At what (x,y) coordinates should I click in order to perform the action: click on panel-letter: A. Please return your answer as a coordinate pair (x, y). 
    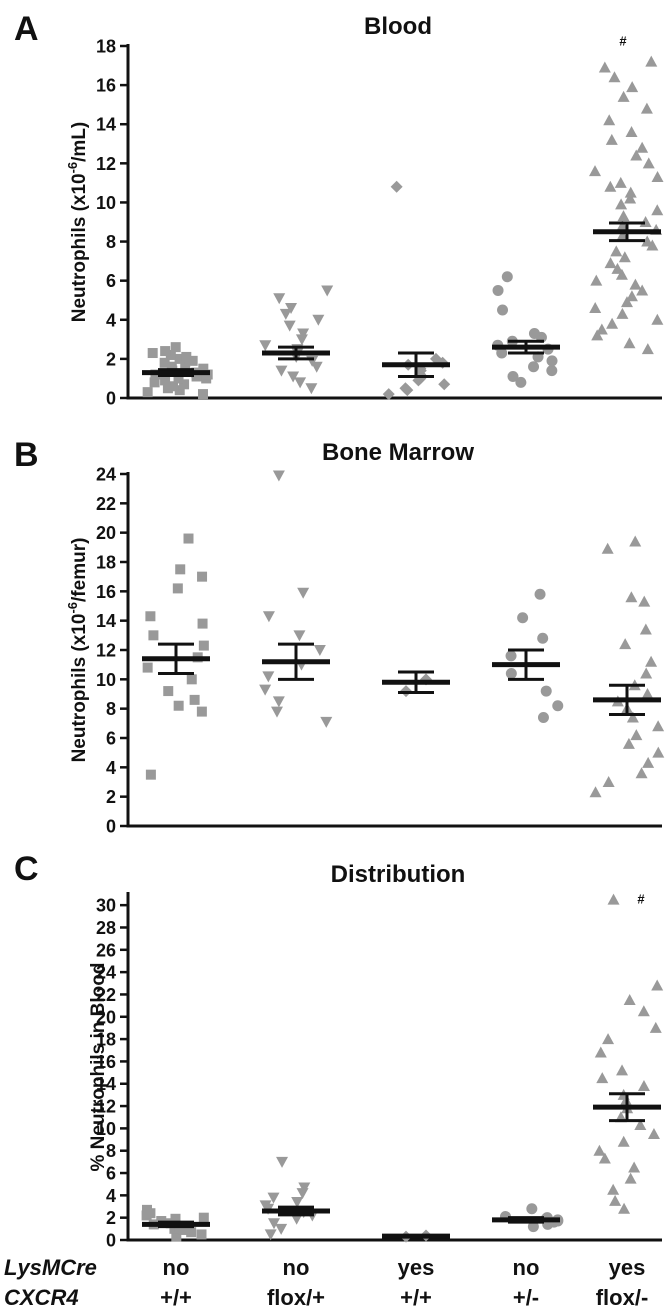
    Looking at the image, I should click on (26, 29).